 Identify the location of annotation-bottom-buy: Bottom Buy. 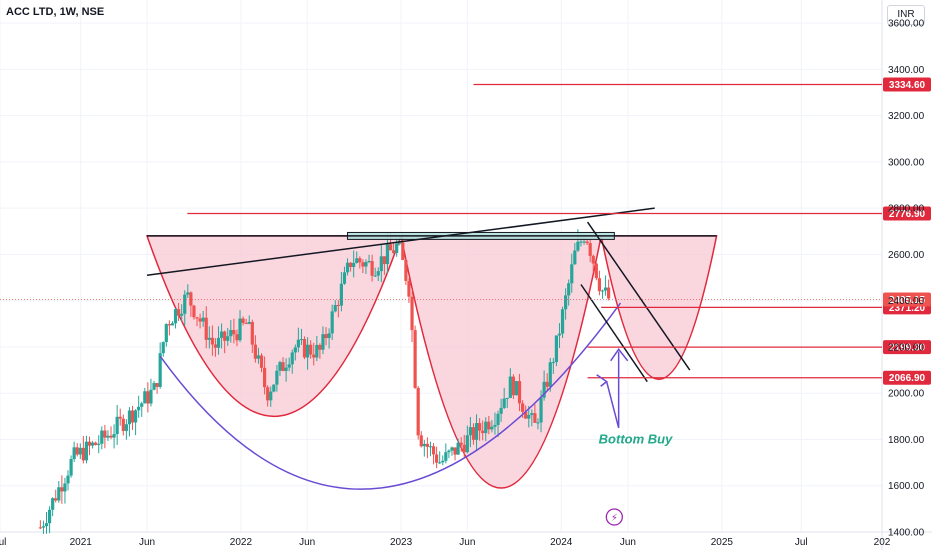
(636, 438).